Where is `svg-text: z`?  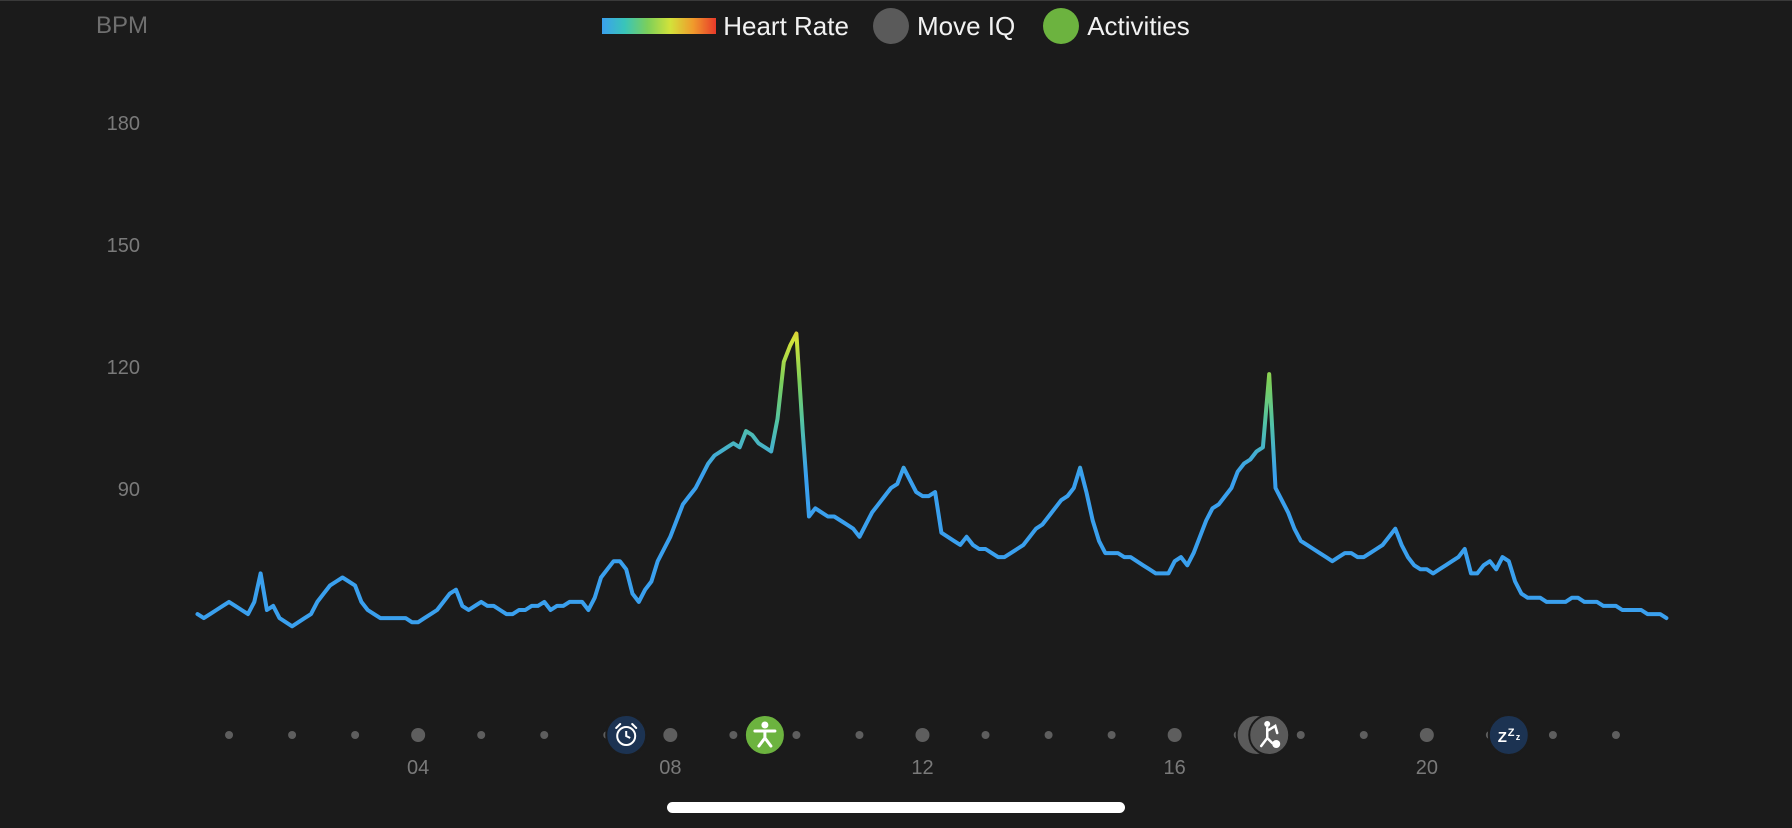 svg-text: z is located at coordinates (1518, 737).